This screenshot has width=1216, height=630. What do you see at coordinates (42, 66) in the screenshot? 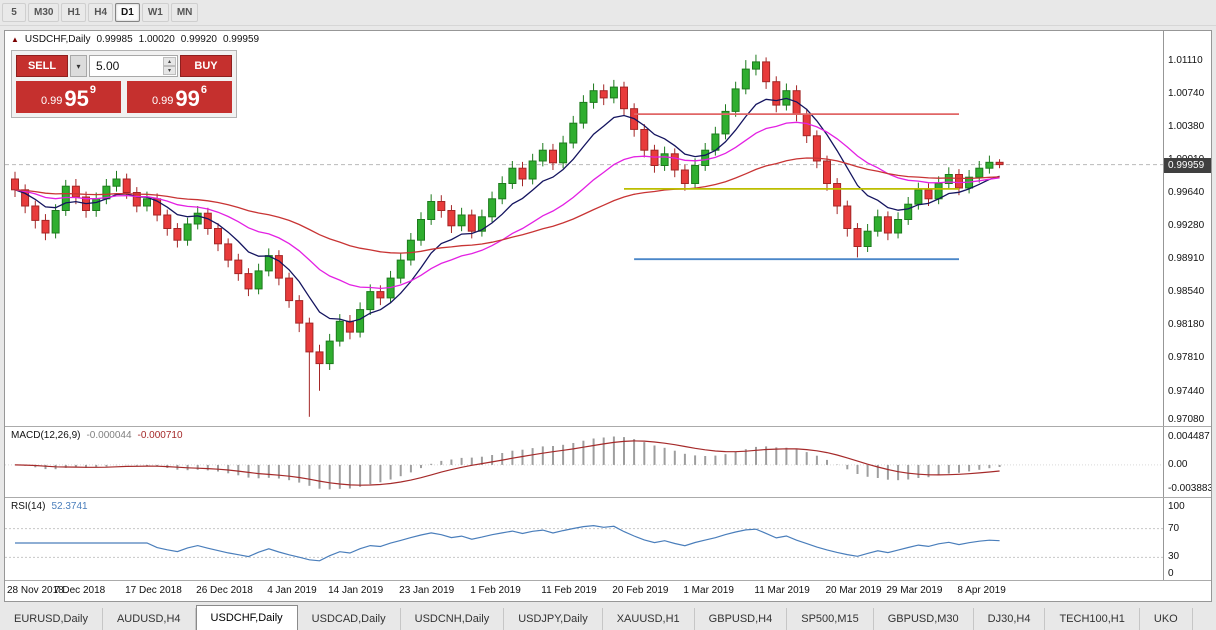
I see `sell-button: SELL` at bounding box center [42, 66].